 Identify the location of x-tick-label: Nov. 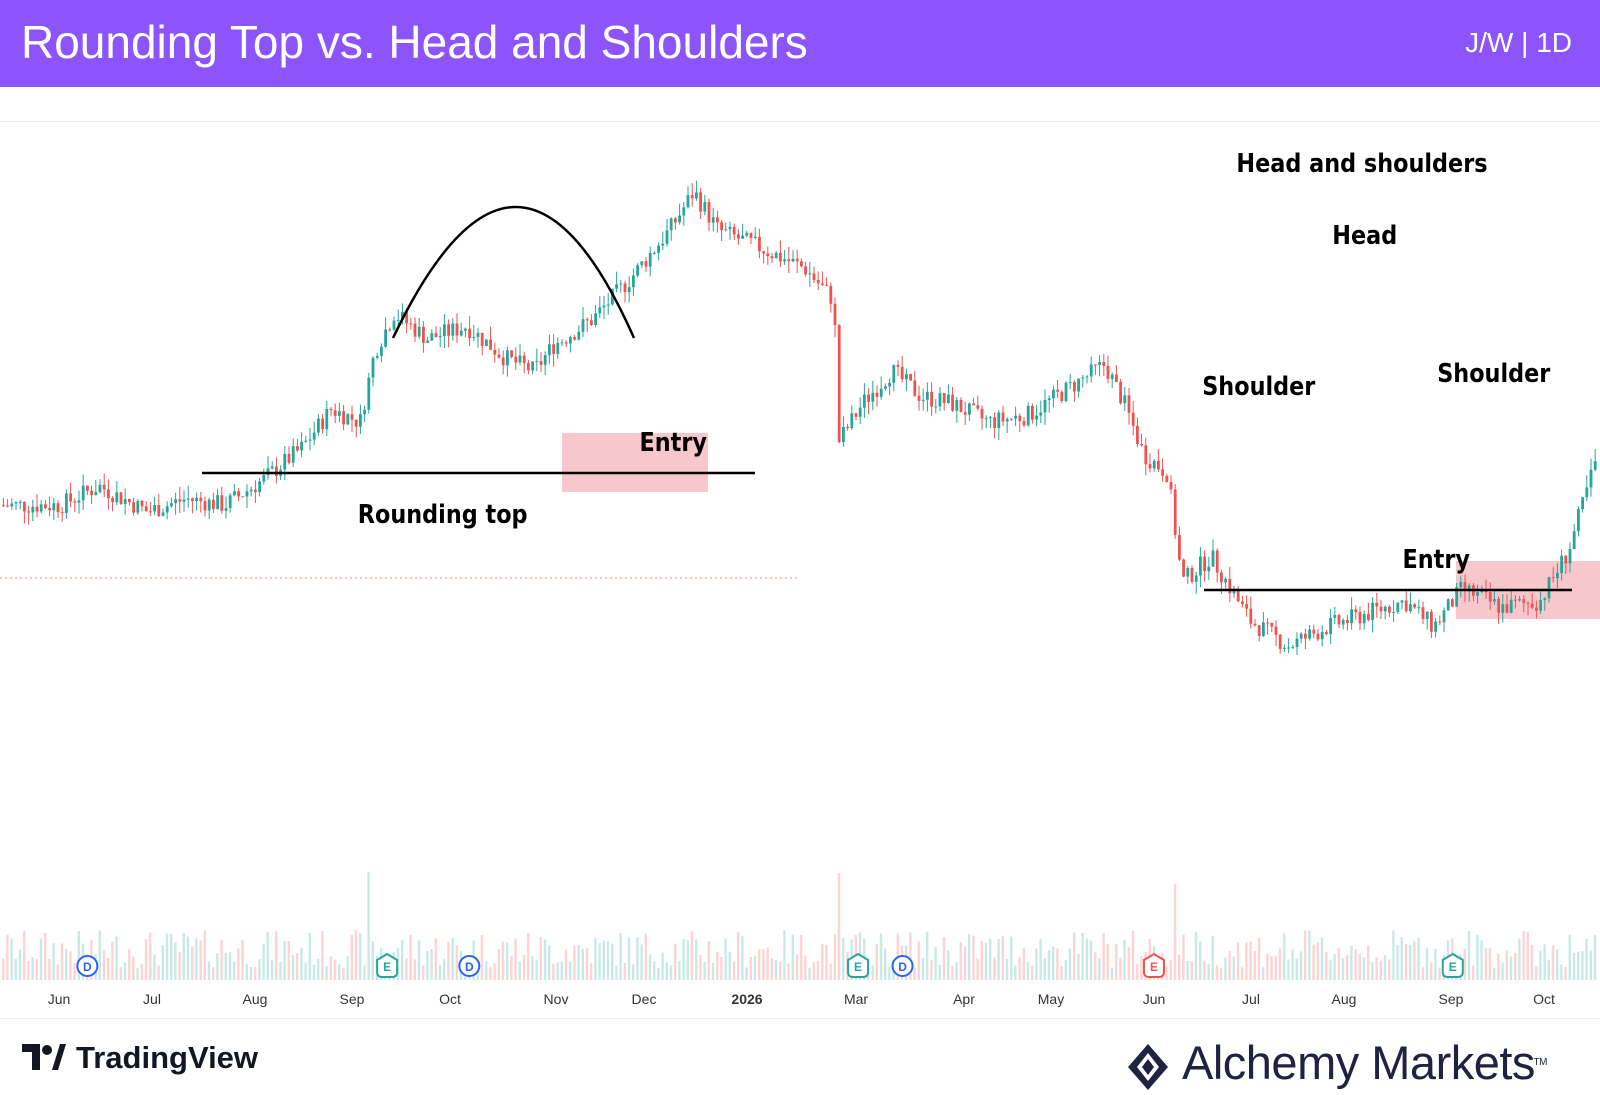
(556, 999).